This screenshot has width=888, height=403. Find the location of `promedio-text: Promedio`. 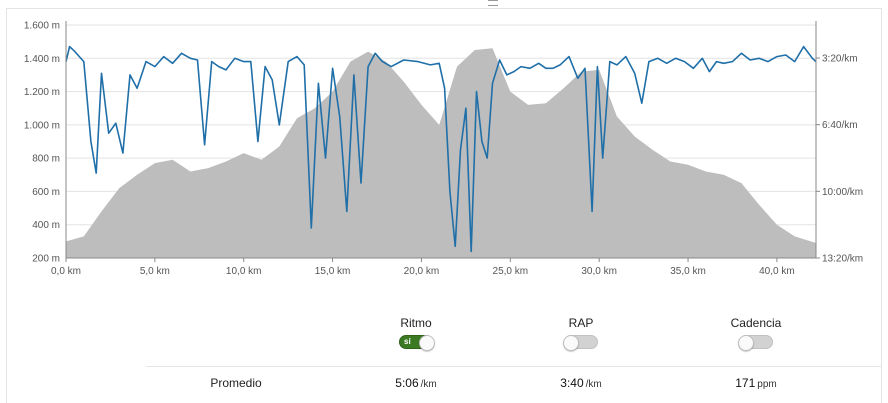

promedio-text: Promedio is located at coordinates (236, 383).